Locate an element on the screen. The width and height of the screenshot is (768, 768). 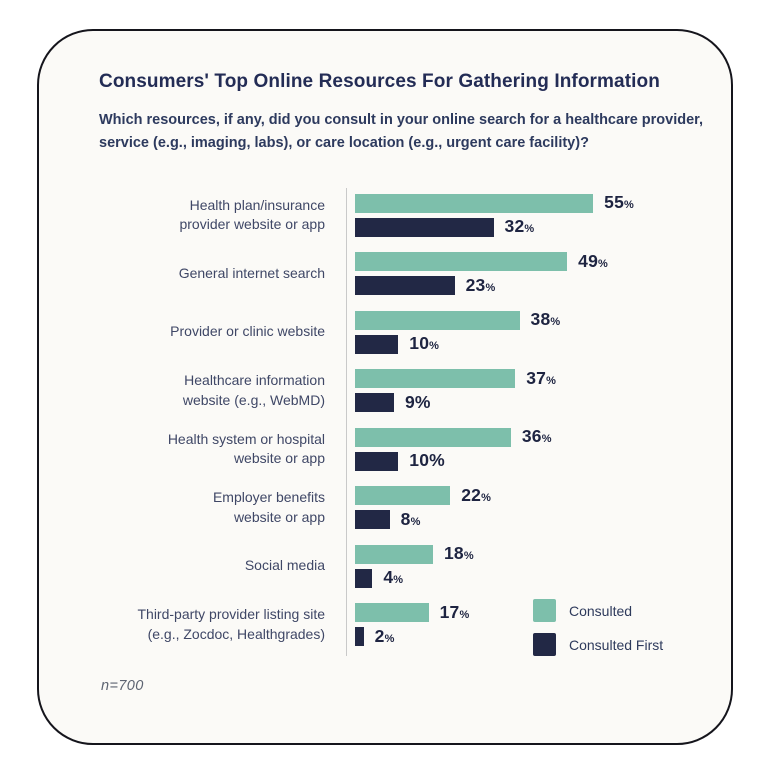
bar-group: 37% 9% is located at coordinates (522, 391).